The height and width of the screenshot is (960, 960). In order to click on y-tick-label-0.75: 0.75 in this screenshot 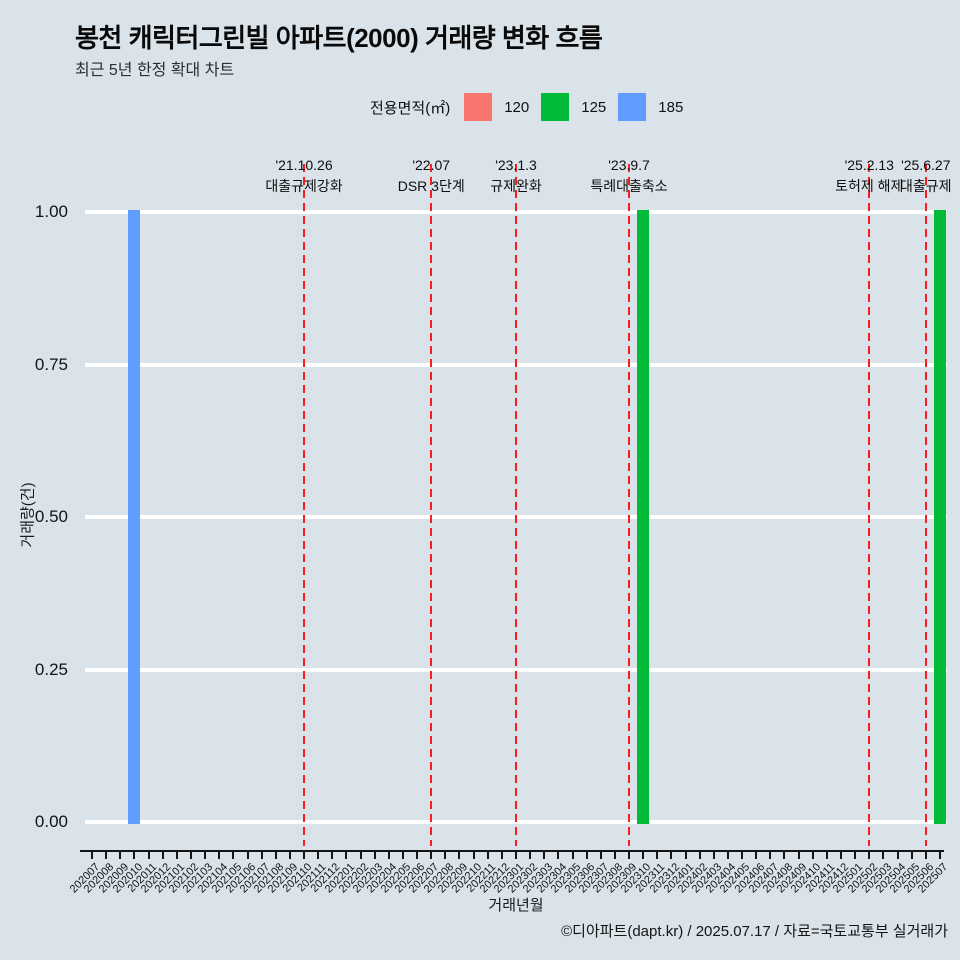, I will do `click(51, 364)`.